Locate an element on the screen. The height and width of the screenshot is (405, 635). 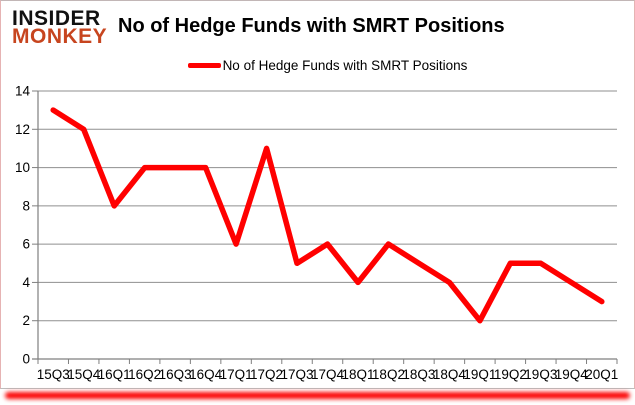
x-axis-tick-label: 16Q4 is located at coordinates (206, 374).